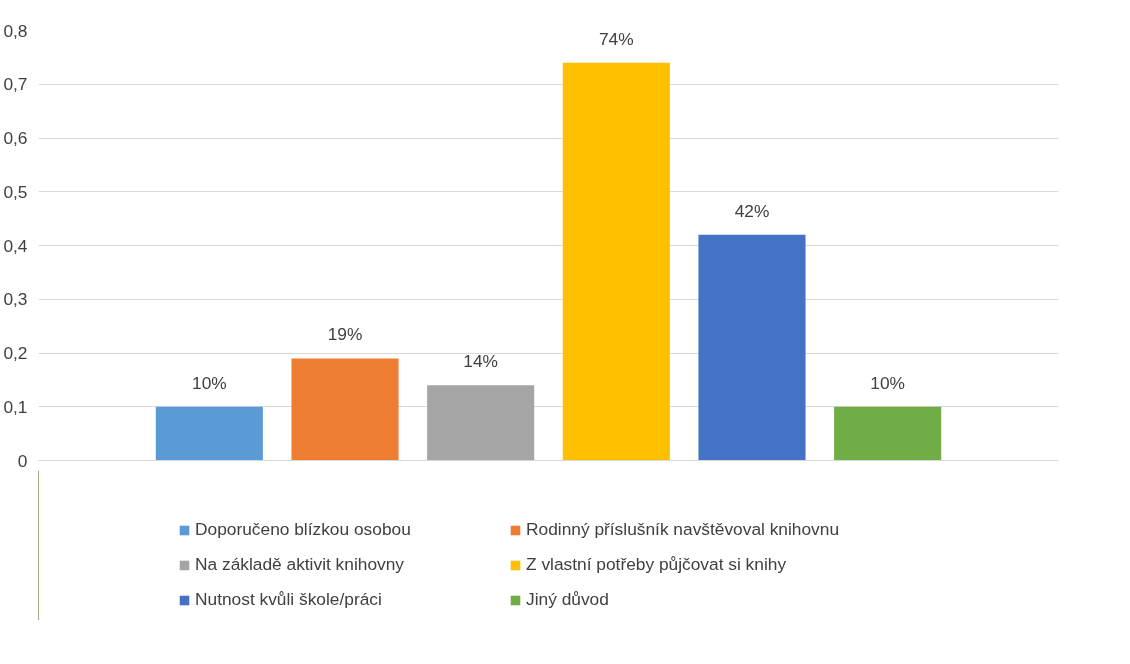  I want to click on y-tick-label: 0,8, so click(15, 30).